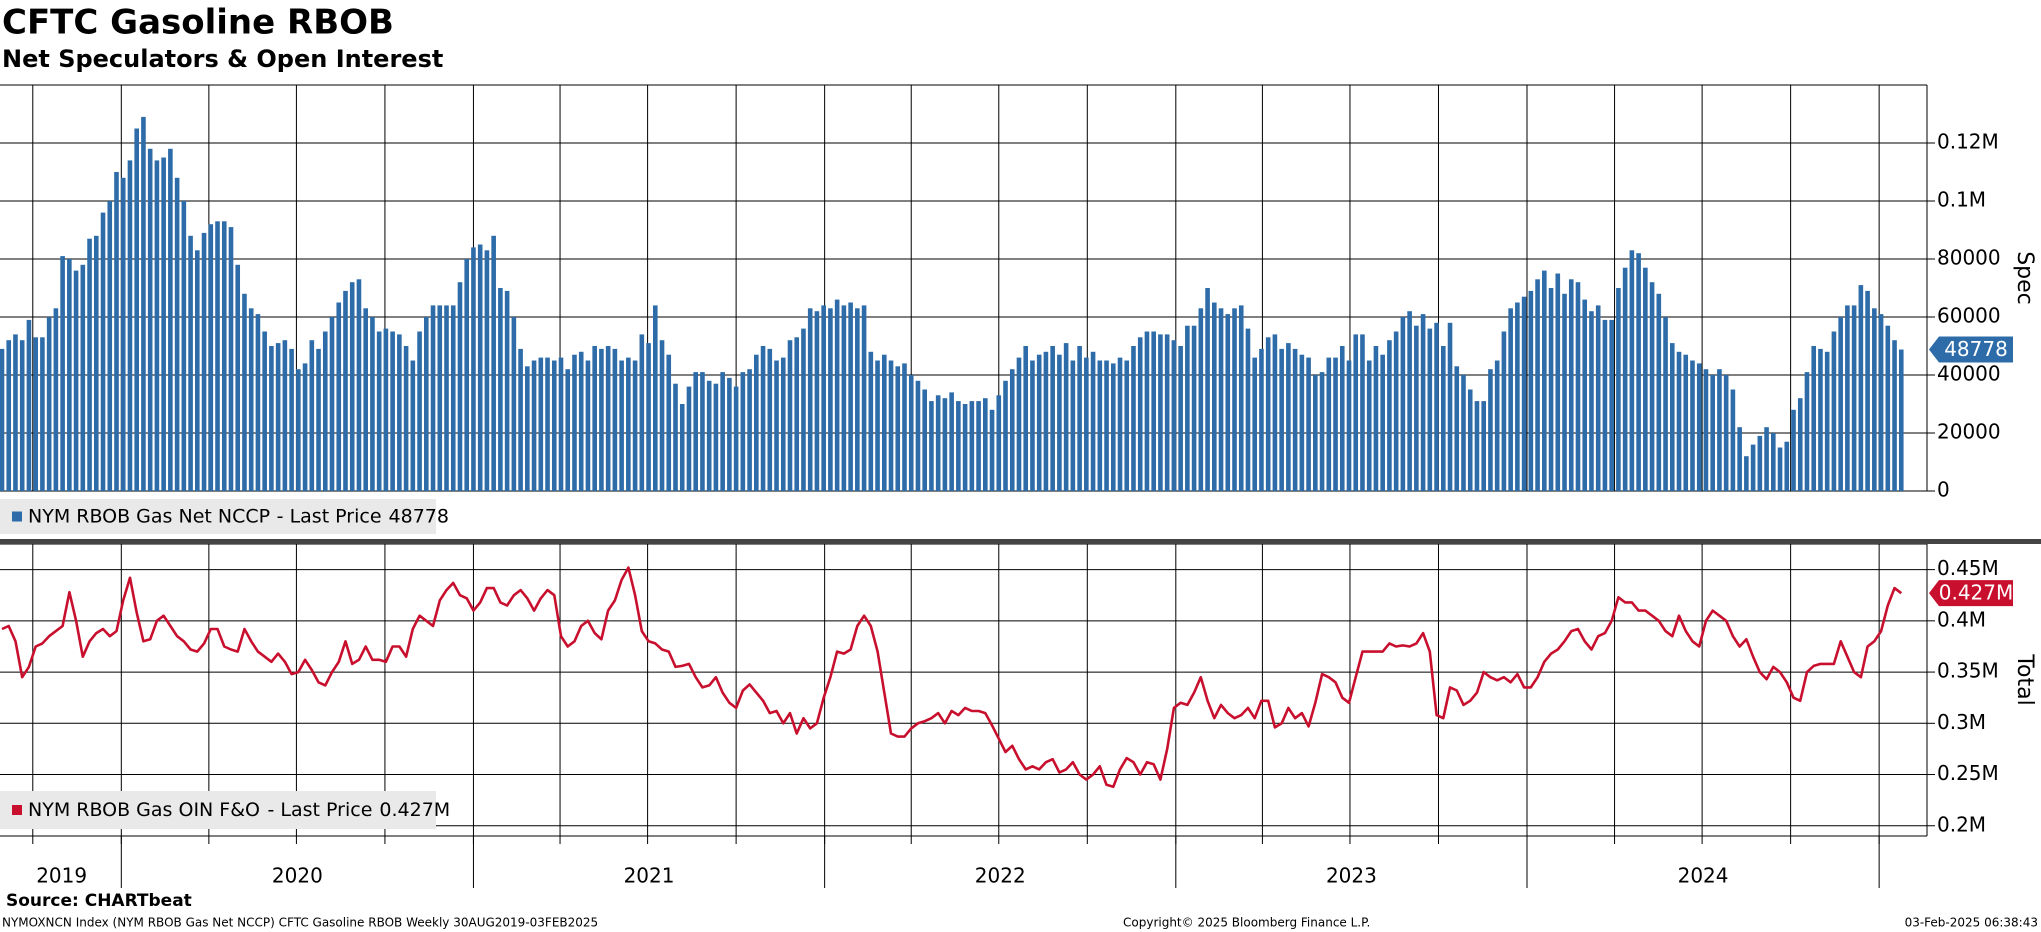  What do you see at coordinates (2024, 278) in the screenshot?
I see `y-axis-label: Spec` at bounding box center [2024, 278].